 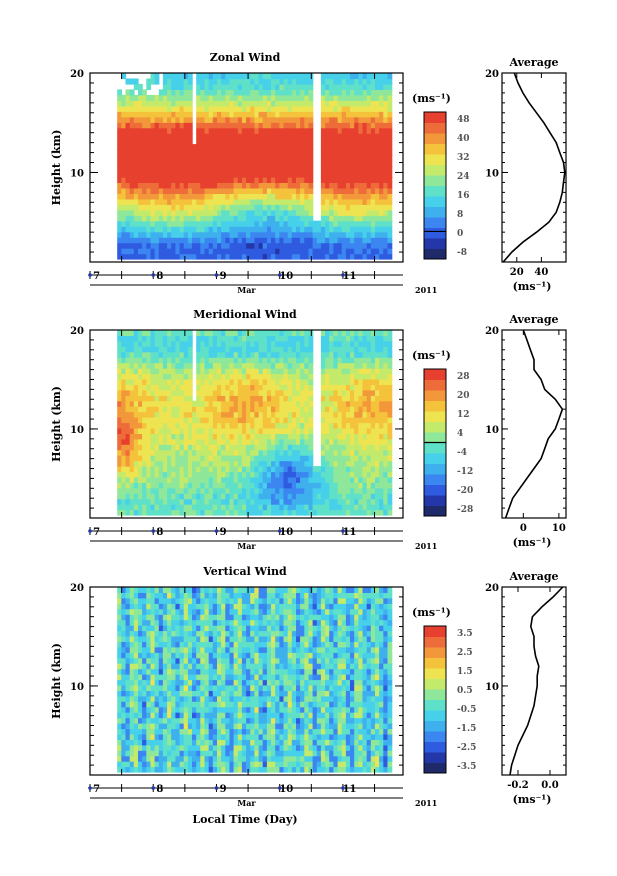 I want to click on colorbar-unit: (ms⁻¹), so click(x=431, y=98).